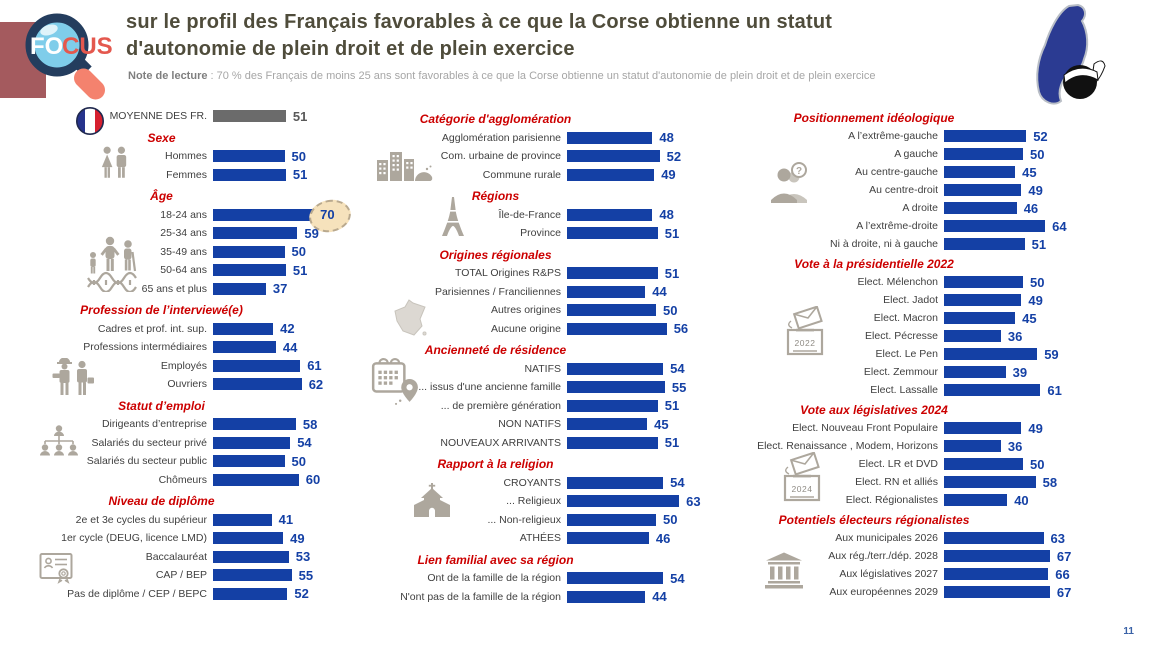 The width and height of the screenshot is (1150, 647). What do you see at coordinates (659, 292) in the screenshot?
I see `bar-value: 44` at bounding box center [659, 292].